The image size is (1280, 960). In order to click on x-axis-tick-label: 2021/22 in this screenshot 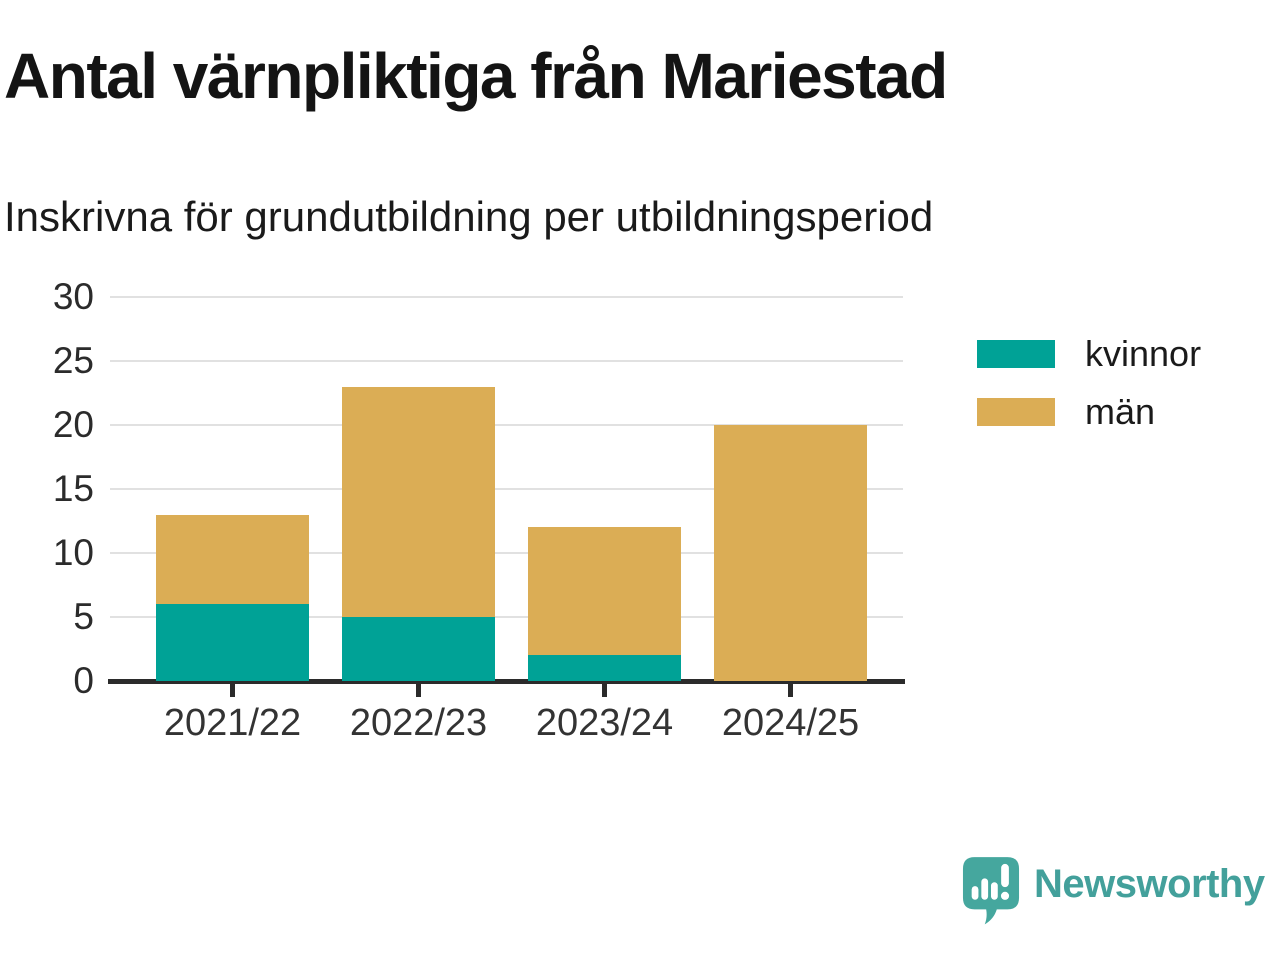, I will do `click(232, 723)`.